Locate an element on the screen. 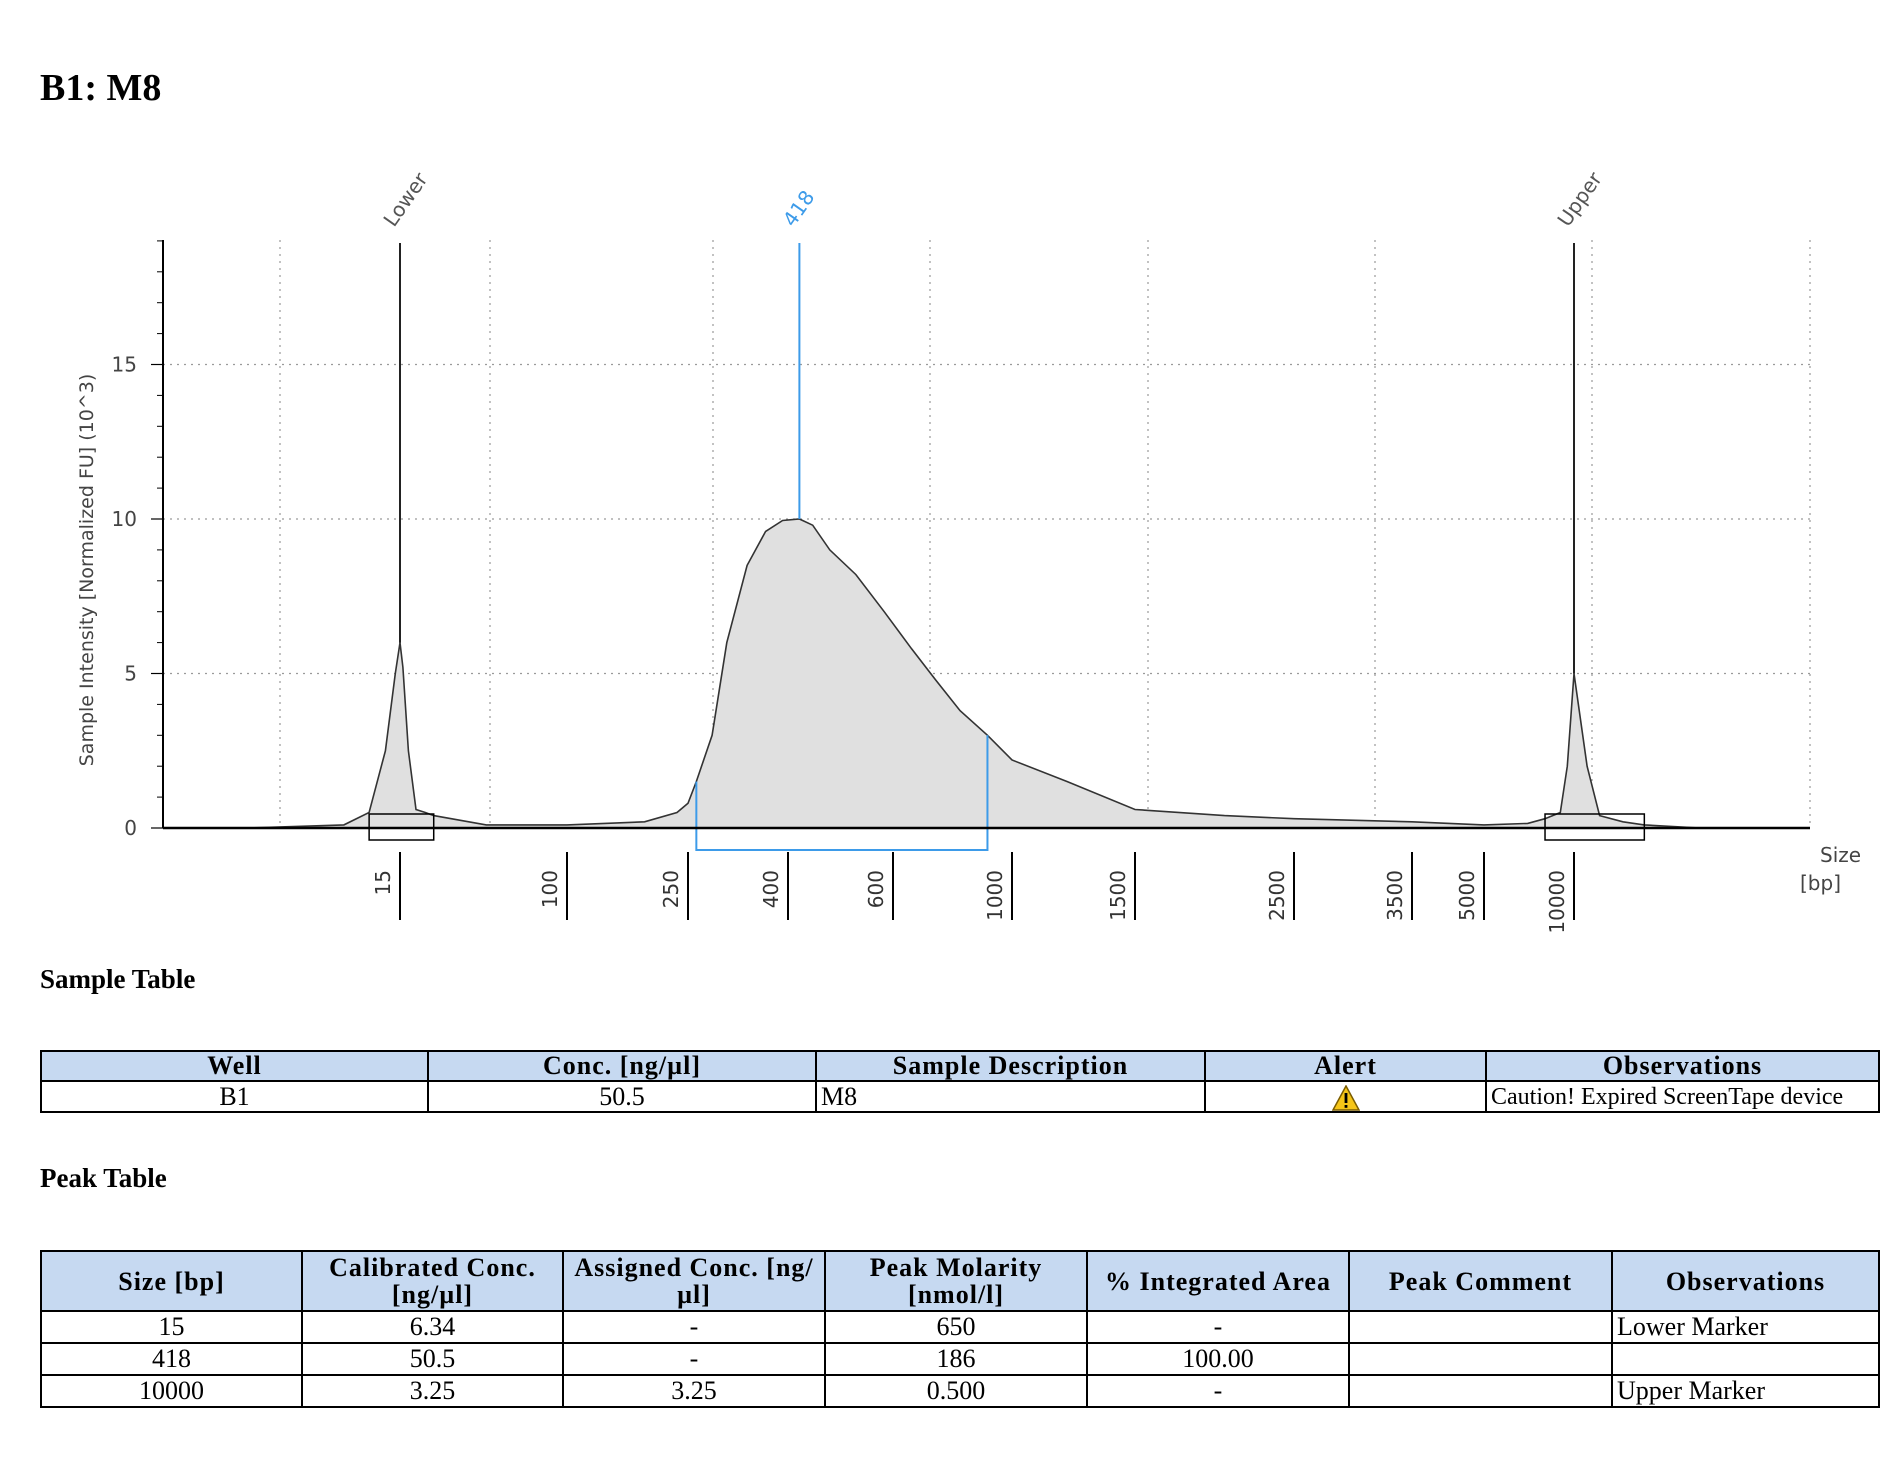  x-tick-label: 400 is located at coordinates (771, 889).